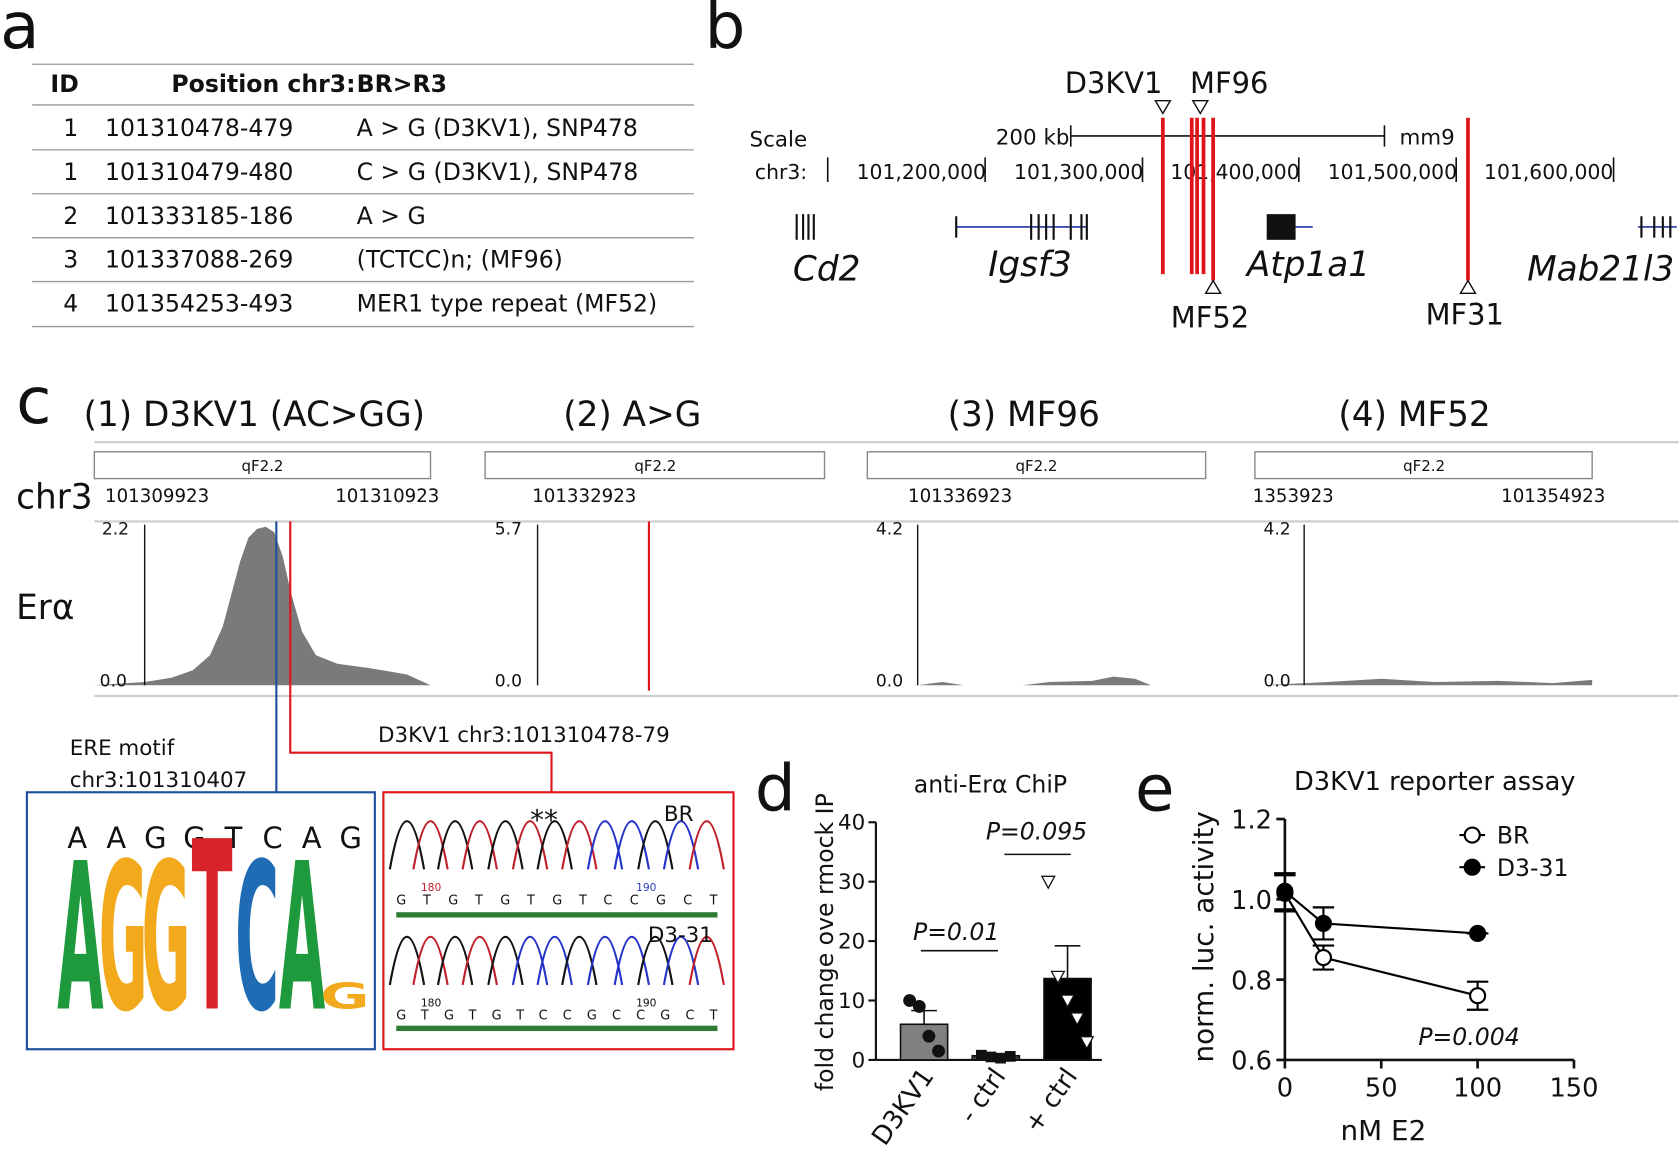 Image resolution: width=1679 pixels, height=1167 pixels. I want to click on track-label: chr3, so click(54, 498).